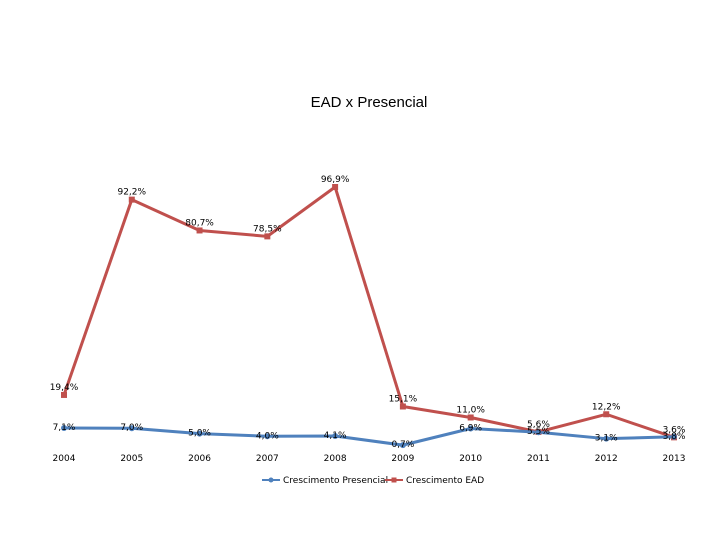 The height and width of the screenshot is (540, 720). I want to click on point-presencial-2009, so click(402, 445).